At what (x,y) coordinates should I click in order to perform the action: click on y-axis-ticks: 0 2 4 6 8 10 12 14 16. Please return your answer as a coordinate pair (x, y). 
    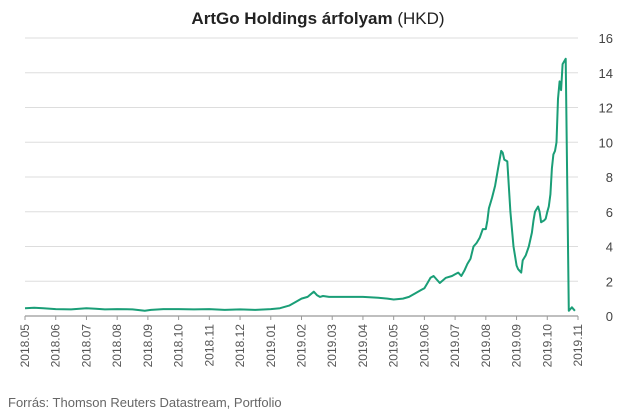
    Looking at the image, I should click on (606, 177).